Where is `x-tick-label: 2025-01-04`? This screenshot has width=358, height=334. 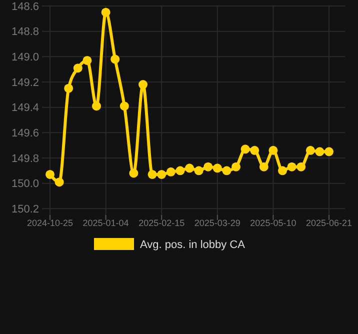
x-tick-label: 2025-01-04 is located at coordinates (105, 223).